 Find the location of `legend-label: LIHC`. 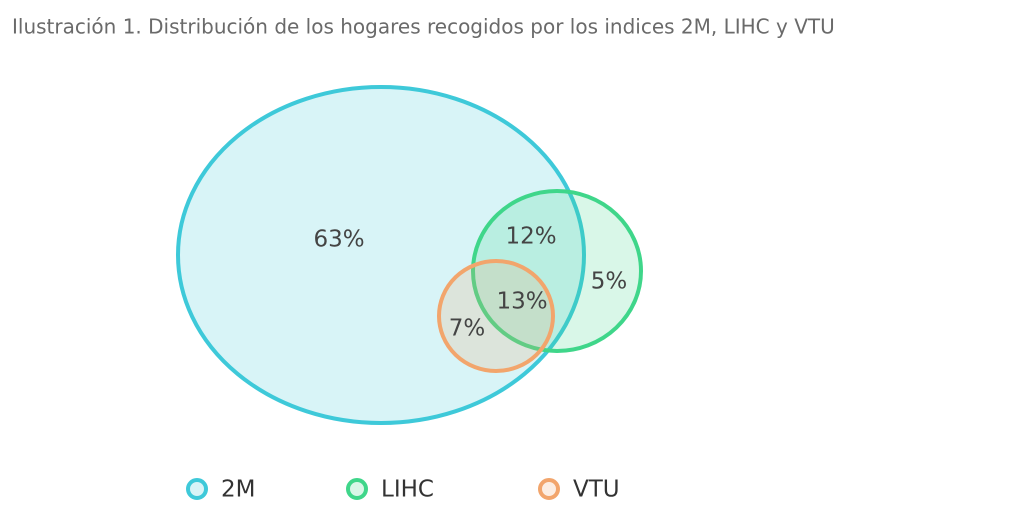

legend-label: LIHC is located at coordinates (407, 490).